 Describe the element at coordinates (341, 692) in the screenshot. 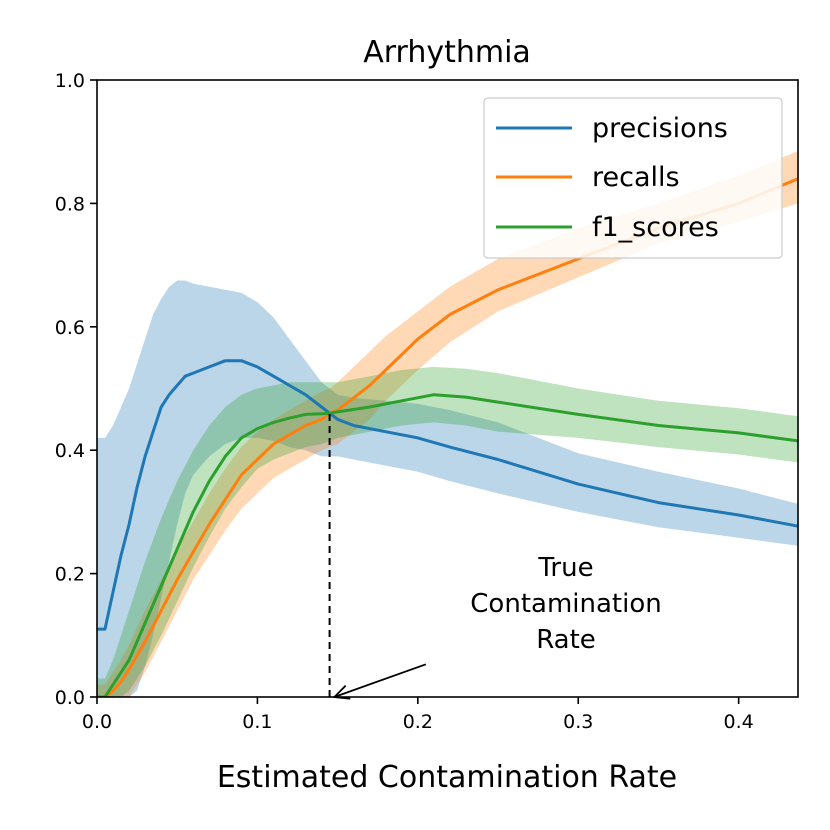

I see `arrow-head` at that location.